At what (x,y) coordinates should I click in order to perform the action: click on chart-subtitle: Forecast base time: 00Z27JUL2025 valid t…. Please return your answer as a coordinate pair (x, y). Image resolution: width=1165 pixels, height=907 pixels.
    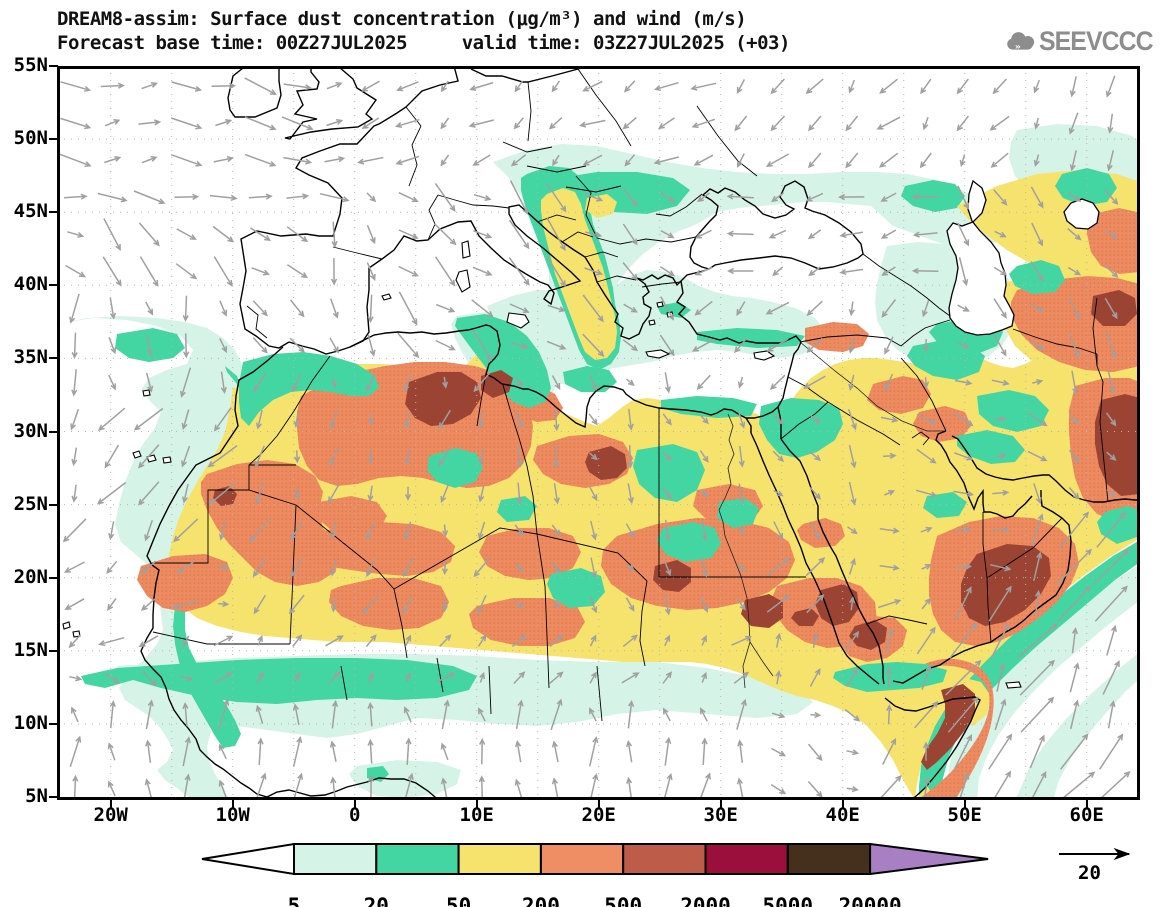
    Looking at the image, I should click on (423, 43).